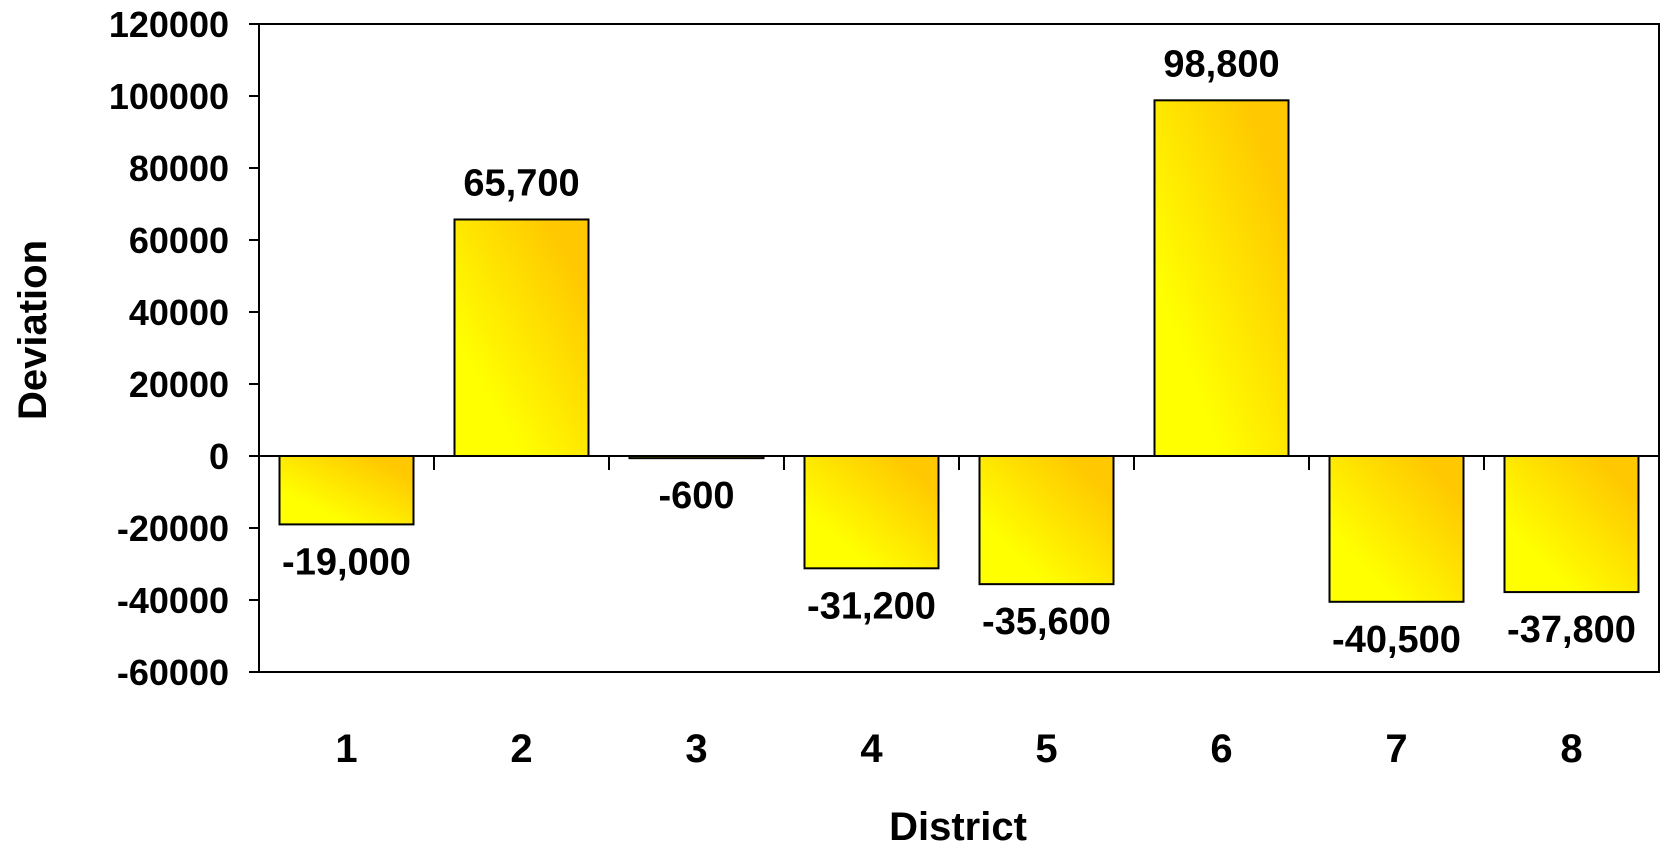  I want to click on x-tick-label: 8, so click(1571, 749).